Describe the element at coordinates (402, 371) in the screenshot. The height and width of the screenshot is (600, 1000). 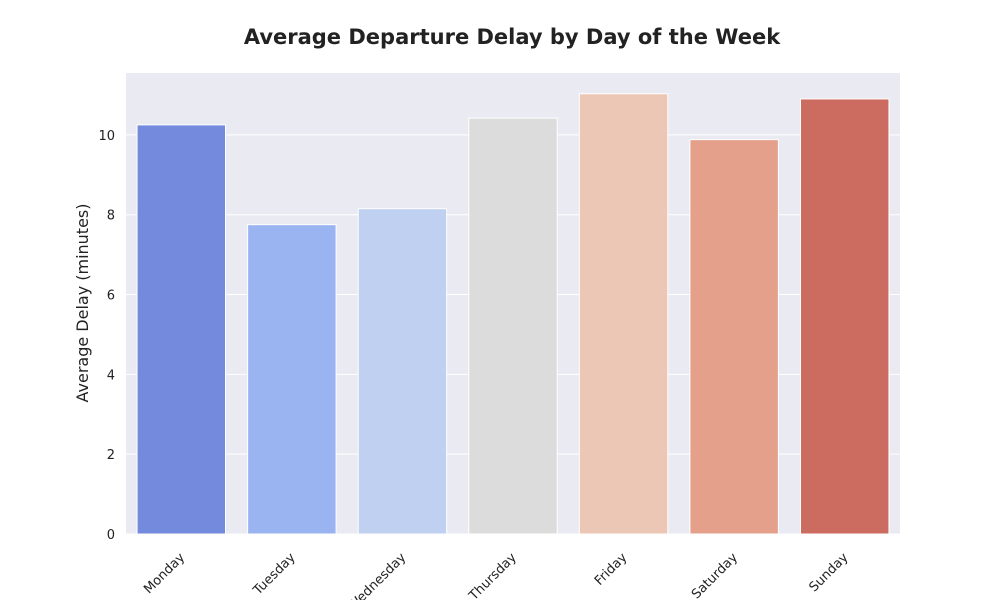
I see `bar-wednesday` at that location.